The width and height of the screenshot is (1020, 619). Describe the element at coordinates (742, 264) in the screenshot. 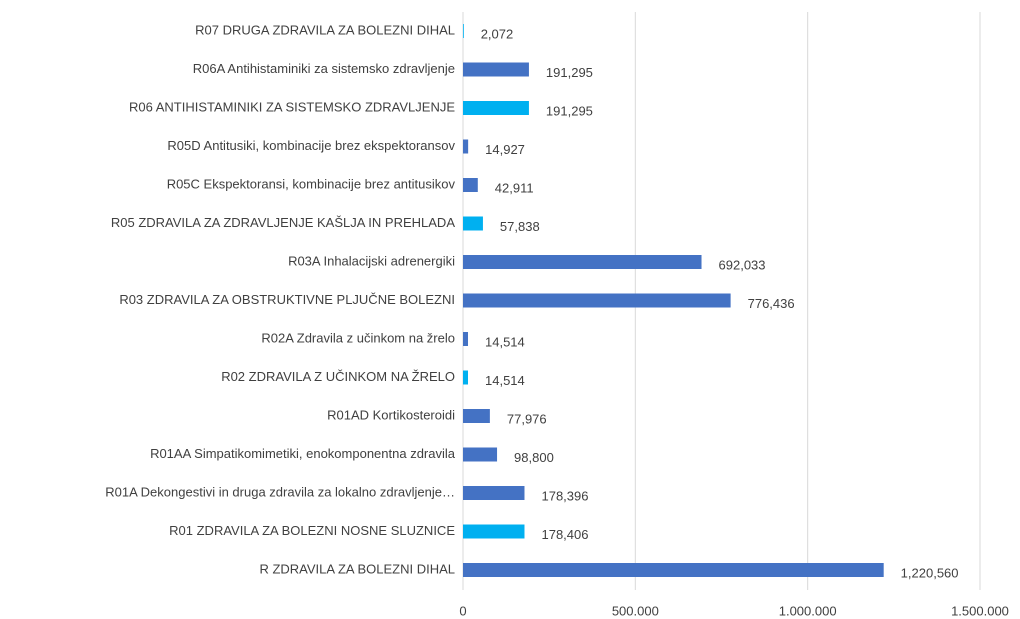

I see `value-label: 692,033` at that location.